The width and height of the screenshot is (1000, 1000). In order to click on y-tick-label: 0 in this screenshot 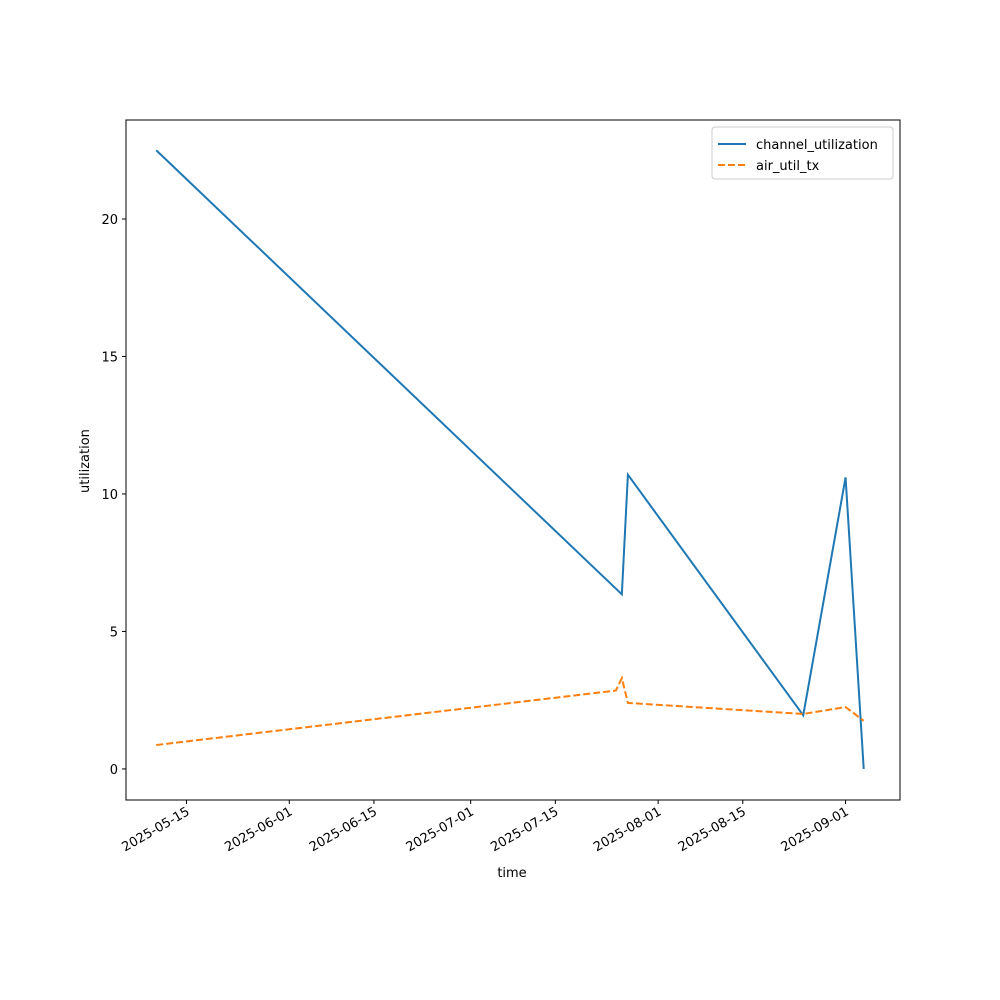, I will do `click(114, 770)`.